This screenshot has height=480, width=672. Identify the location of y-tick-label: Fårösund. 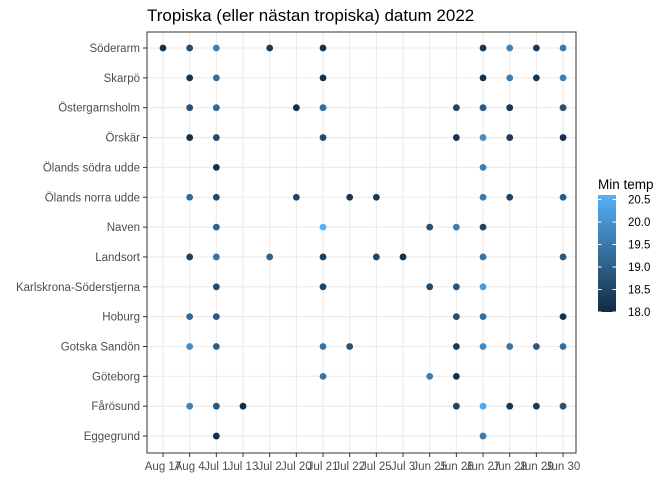
(115, 407).